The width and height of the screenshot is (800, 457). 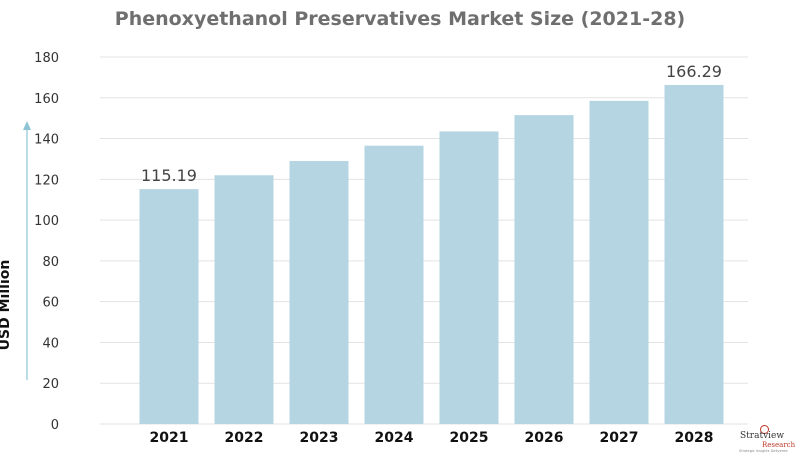 What do you see at coordinates (169, 438) in the screenshot?
I see `x-tick-label: 2021` at bounding box center [169, 438].